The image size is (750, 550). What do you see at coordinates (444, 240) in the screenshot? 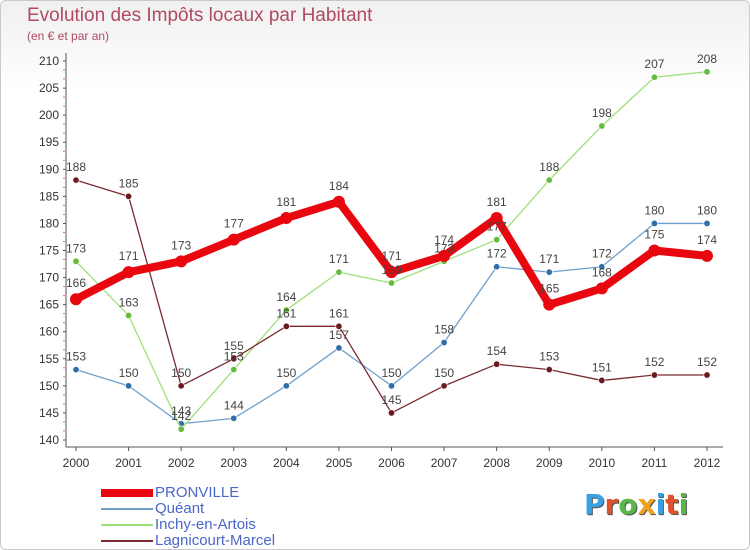
I see `data-label-pronville: 174` at bounding box center [444, 240].